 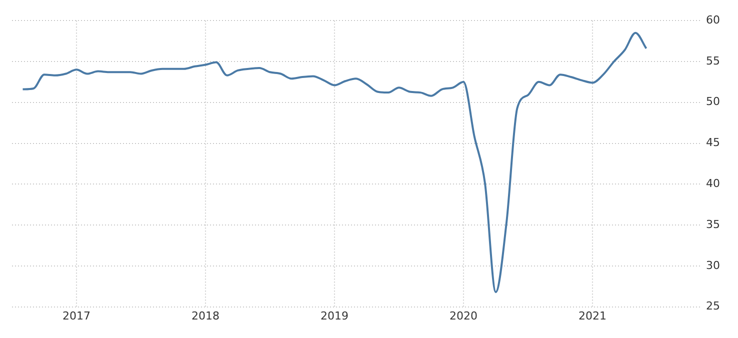 I want to click on x-tick-label: 2018, so click(x=206, y=315).